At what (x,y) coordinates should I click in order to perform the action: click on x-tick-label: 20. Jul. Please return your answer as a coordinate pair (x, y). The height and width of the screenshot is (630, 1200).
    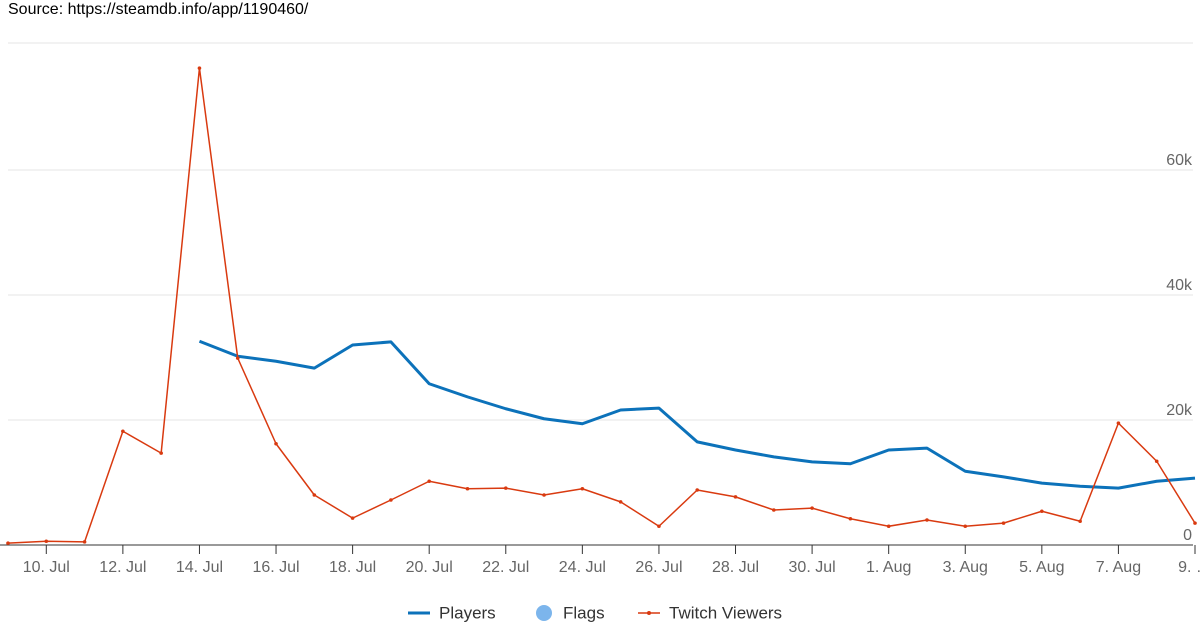
    Looking at the image, I should click on (429, 567).